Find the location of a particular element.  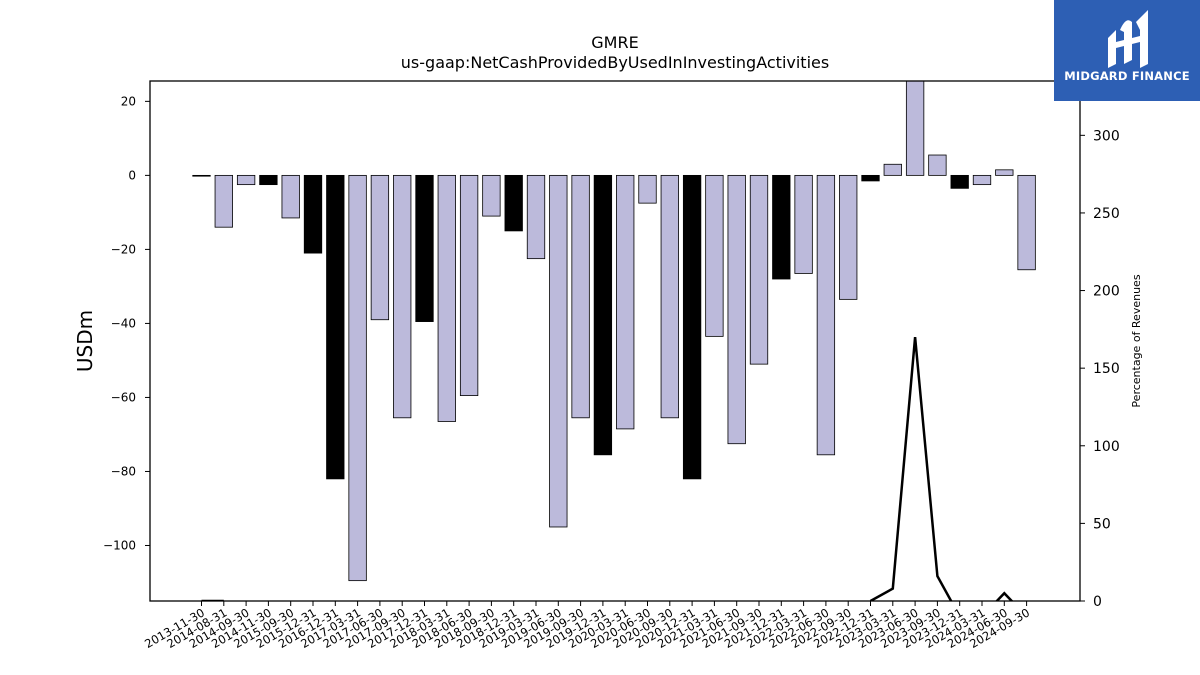

y2-axis-label: Percentage of Revenues is located at coordinates (1136, 340).